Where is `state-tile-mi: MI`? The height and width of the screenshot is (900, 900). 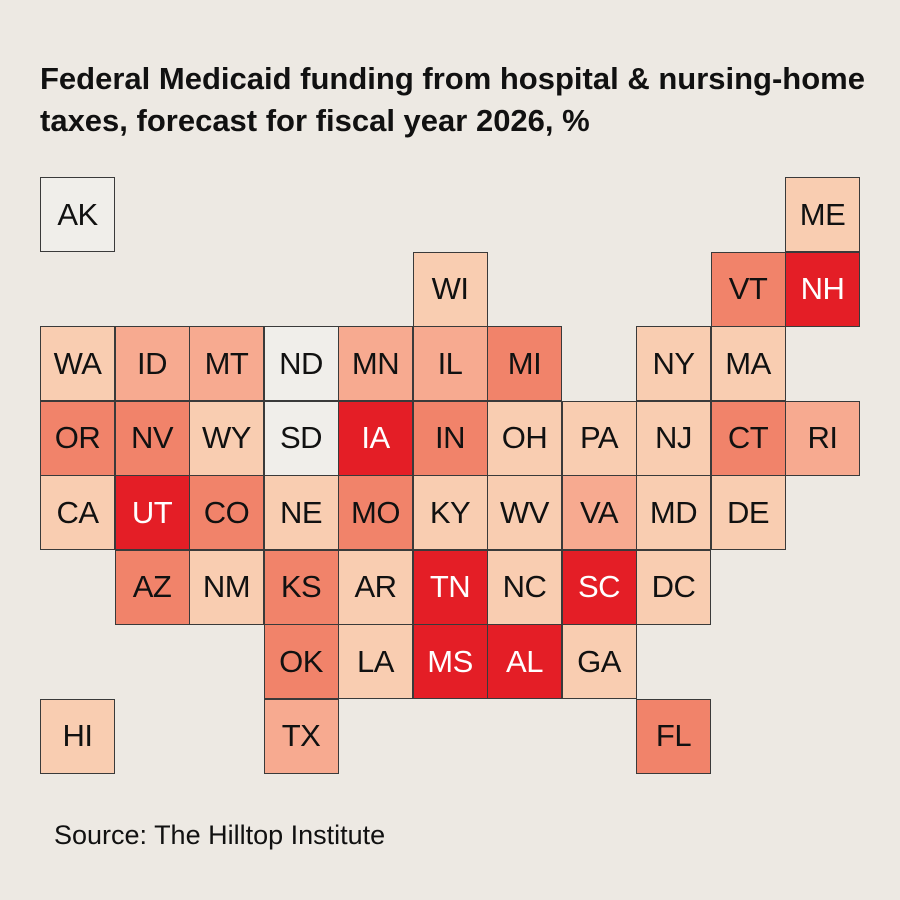 state-tile-mi: MI is located at coordinates (524, 363).